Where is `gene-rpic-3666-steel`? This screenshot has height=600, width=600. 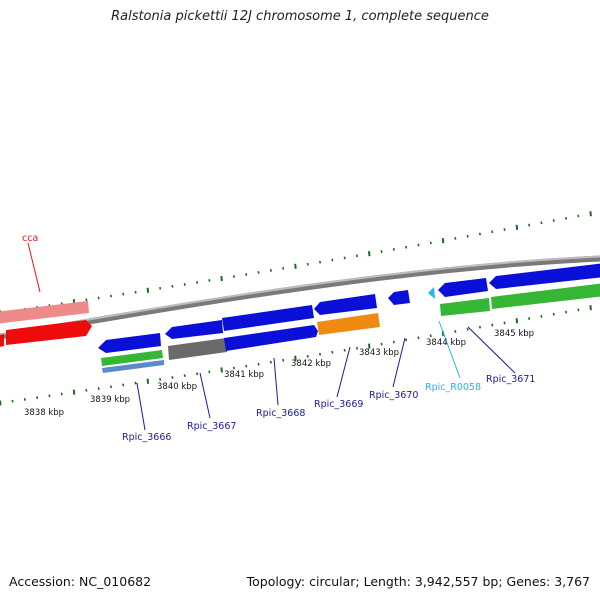
gene-rpic-3666-steel is located at coordinates (133, 366).